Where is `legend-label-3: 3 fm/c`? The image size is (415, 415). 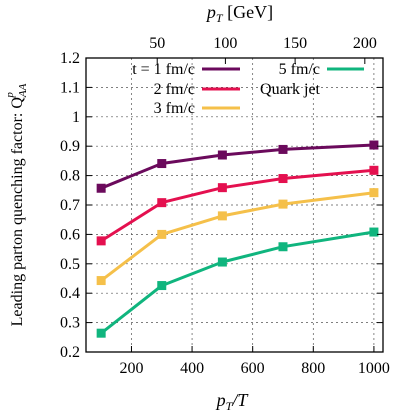 legend-label-3: 3 fm/c is located at coordinates (174, 108).